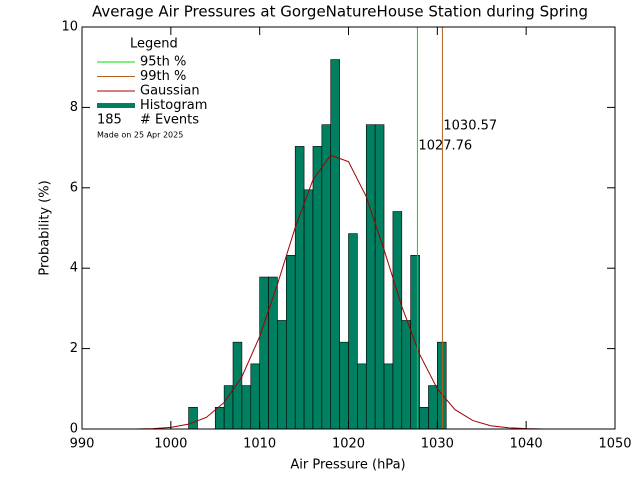  I want to click on legend-label: Gaussian, so click(170, 91).